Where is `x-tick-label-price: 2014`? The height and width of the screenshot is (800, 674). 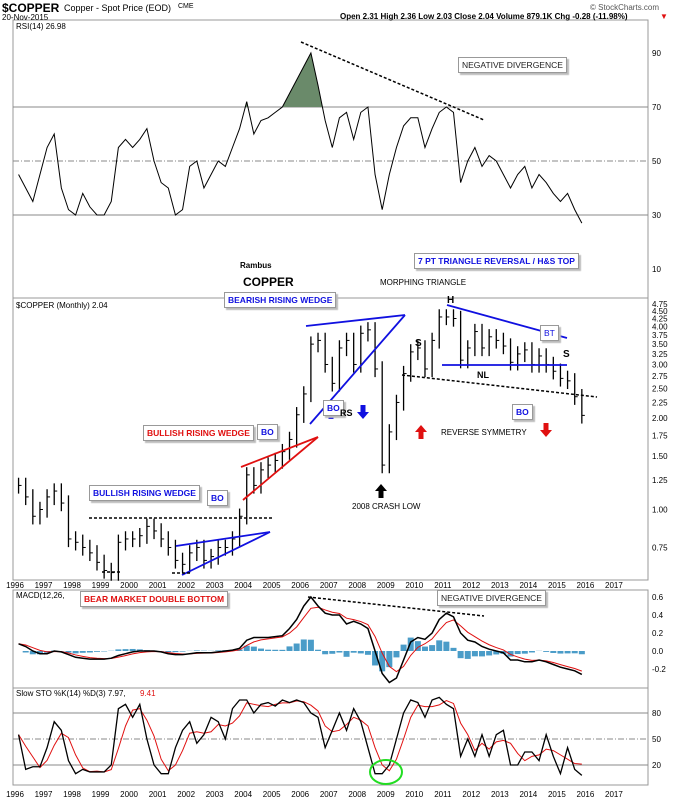 x-tick-label-price: 2014 is located at coordinates (528, 585).